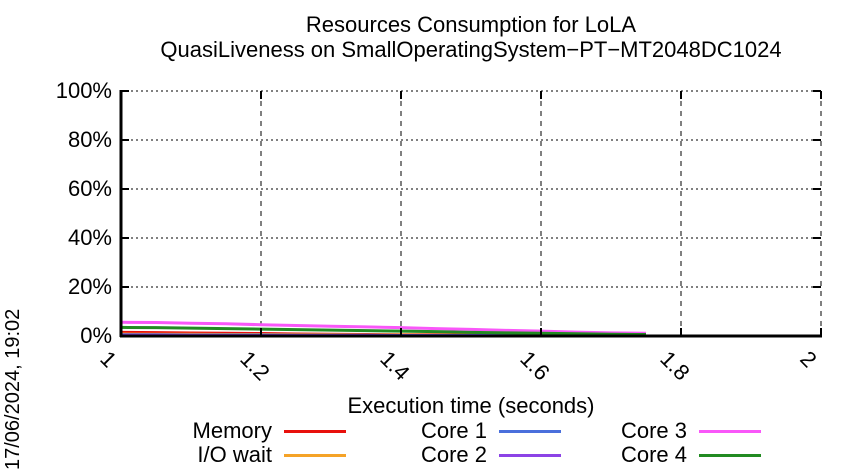  Describe the element at coordinates (89, 286) in the screenshot. I see `y-tick-label: 20%` at that location.